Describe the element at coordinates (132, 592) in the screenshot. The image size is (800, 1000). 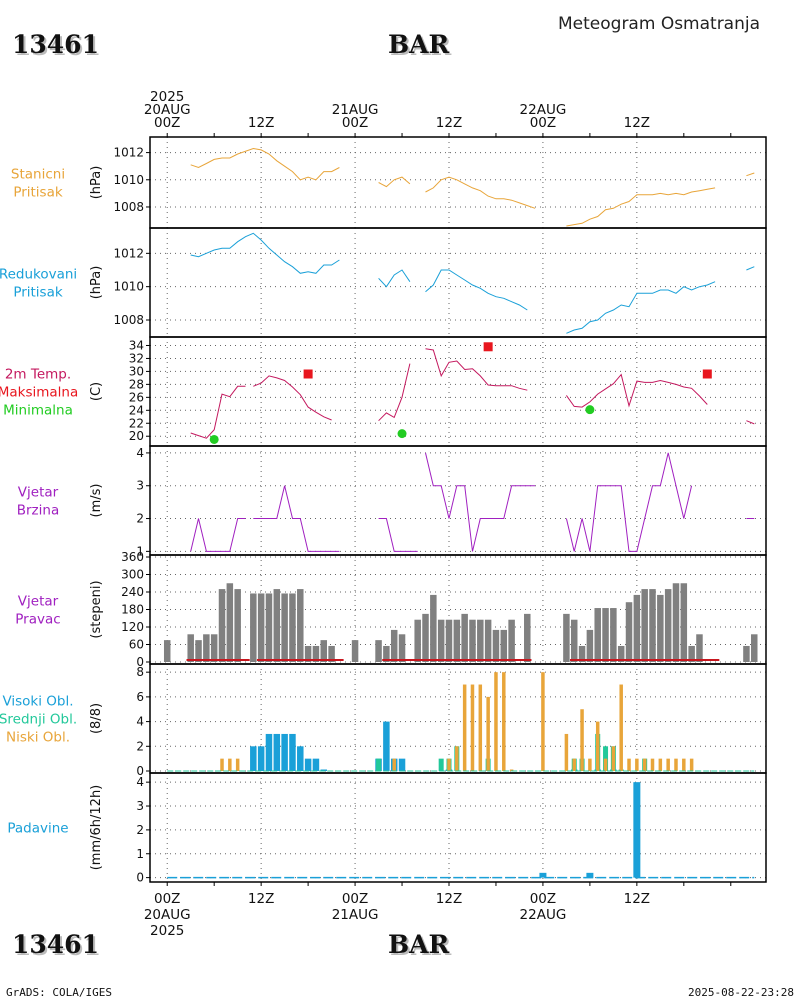
I see `y-tick-label: 240` at that location.